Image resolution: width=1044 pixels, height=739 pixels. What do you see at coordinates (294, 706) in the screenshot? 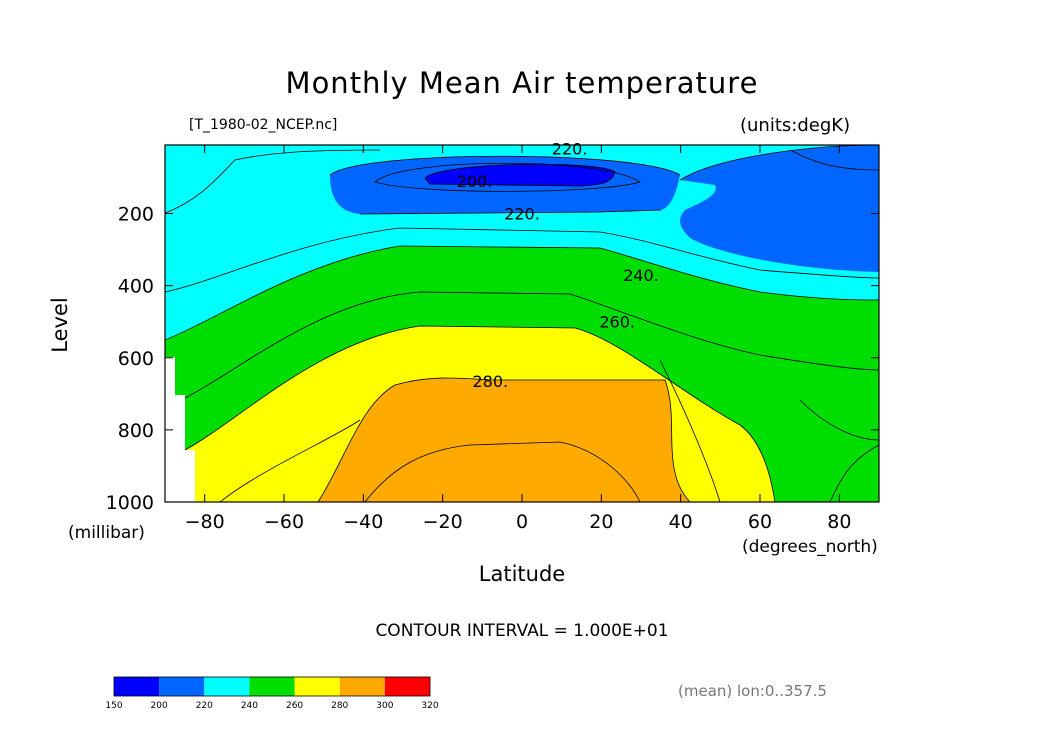
I see `colorbar-label-4: 260` at bounding box center [294, 706].